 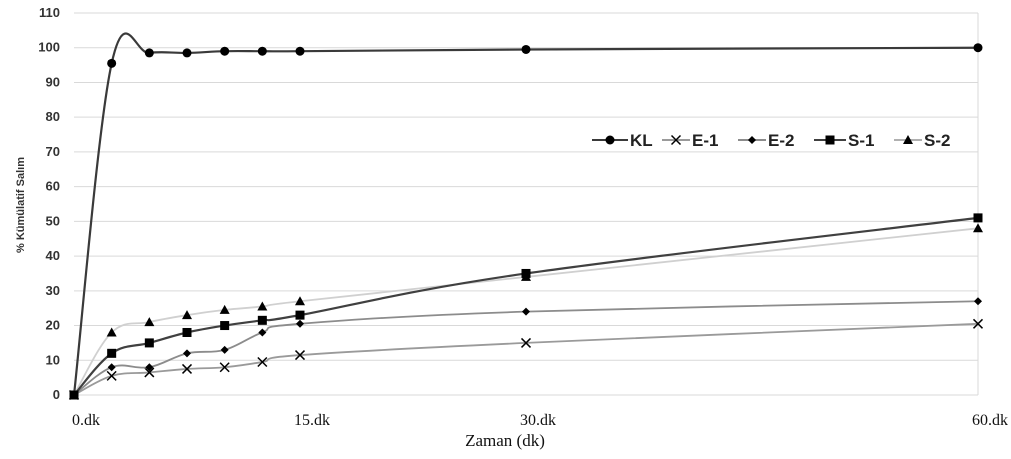 What do you see at coordinates (53, 255) in the screenshot?
I see `y-tick-label-40: 40` at bounding box center [53, 255].